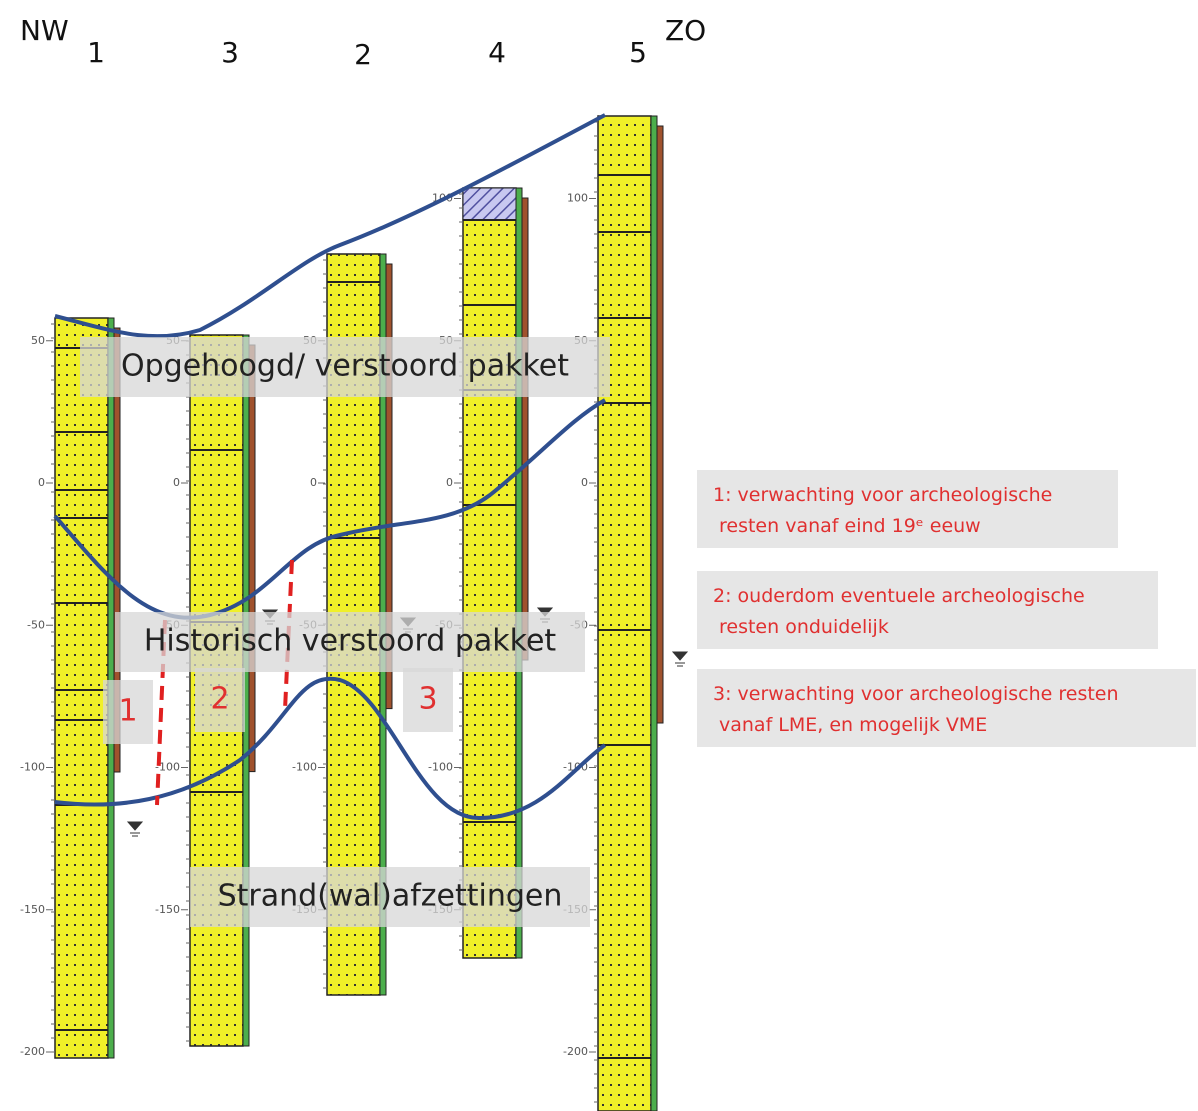 The height and width of the screenshot is (1111, 1198). Describe the element at coordinates (882, 495) in the screenshot. I see `note-text: 1: verwachting voor archeologische` at that location.